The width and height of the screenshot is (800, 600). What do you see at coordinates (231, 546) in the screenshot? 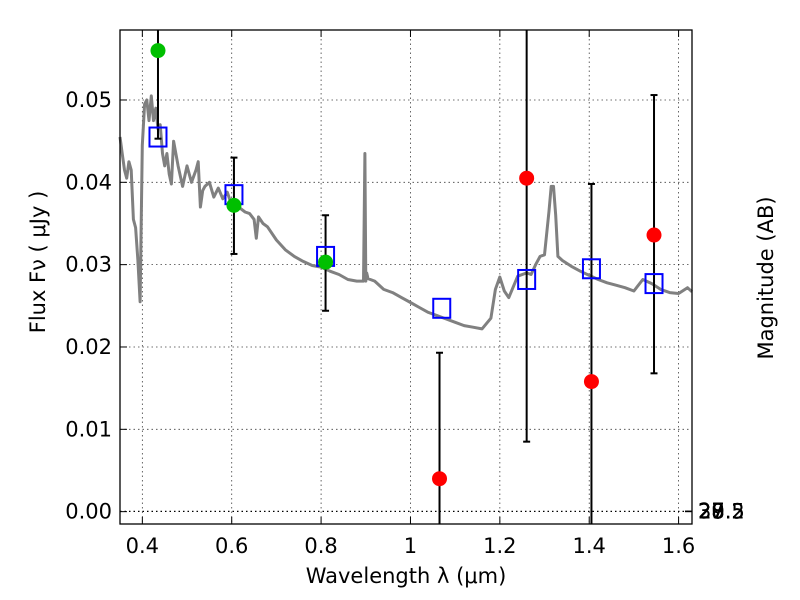
I see `x-tick-label: 0.6` at bounding box center [231, 546].